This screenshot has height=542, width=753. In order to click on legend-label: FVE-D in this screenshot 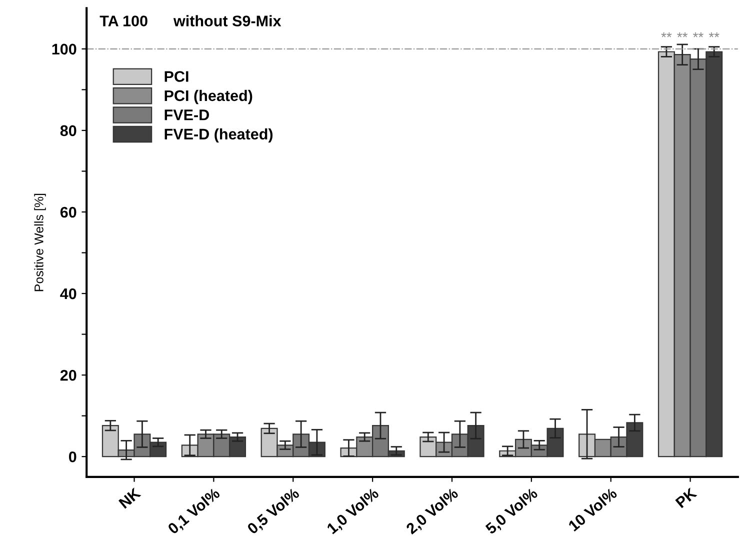, I will do `click(186, 115)`.